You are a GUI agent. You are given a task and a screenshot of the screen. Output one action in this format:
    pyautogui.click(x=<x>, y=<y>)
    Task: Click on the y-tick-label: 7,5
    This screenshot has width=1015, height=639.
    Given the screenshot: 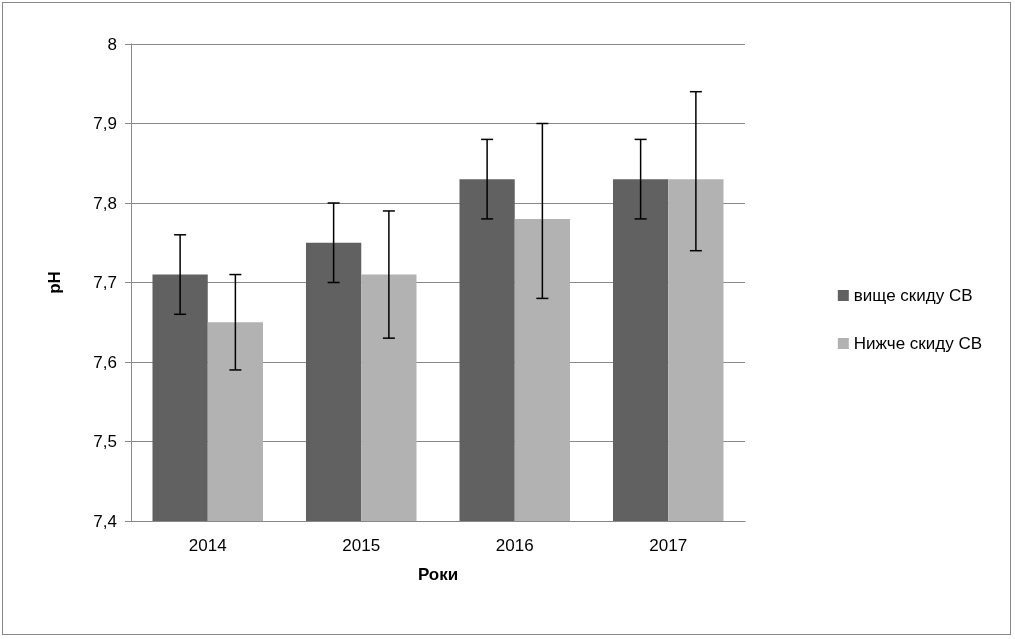 What is the action you would take?
    pyautogui.click(x=105, y=441)
    